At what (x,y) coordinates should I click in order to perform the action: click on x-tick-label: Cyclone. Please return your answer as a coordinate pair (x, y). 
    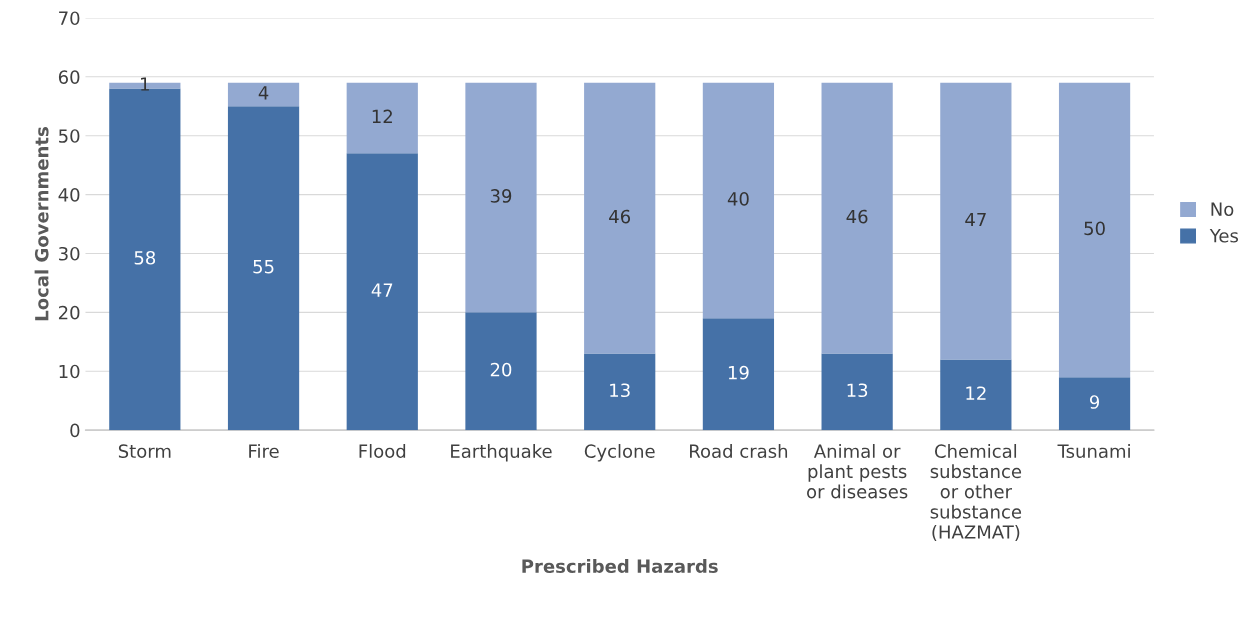
    Looking at the image, I should click on (619, 453).